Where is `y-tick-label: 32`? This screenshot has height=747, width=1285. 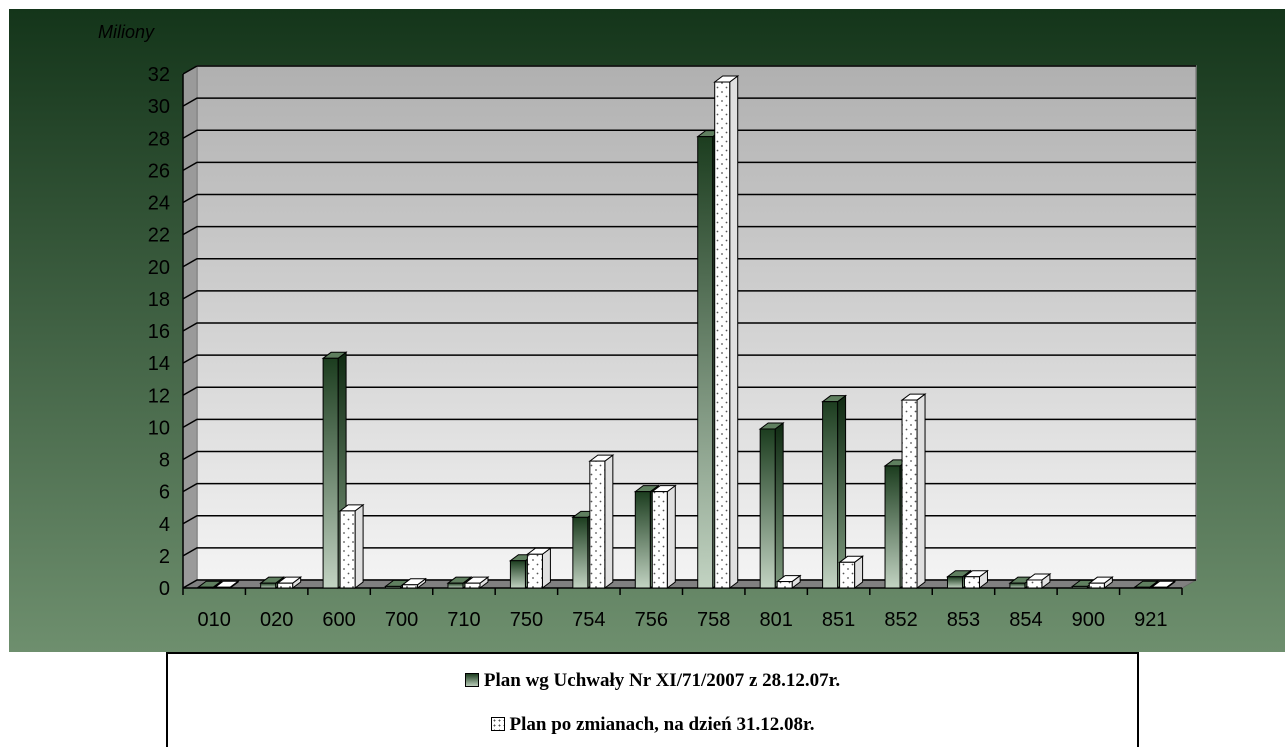
y-tick-label: 32 is located at coordinates (159, 75).